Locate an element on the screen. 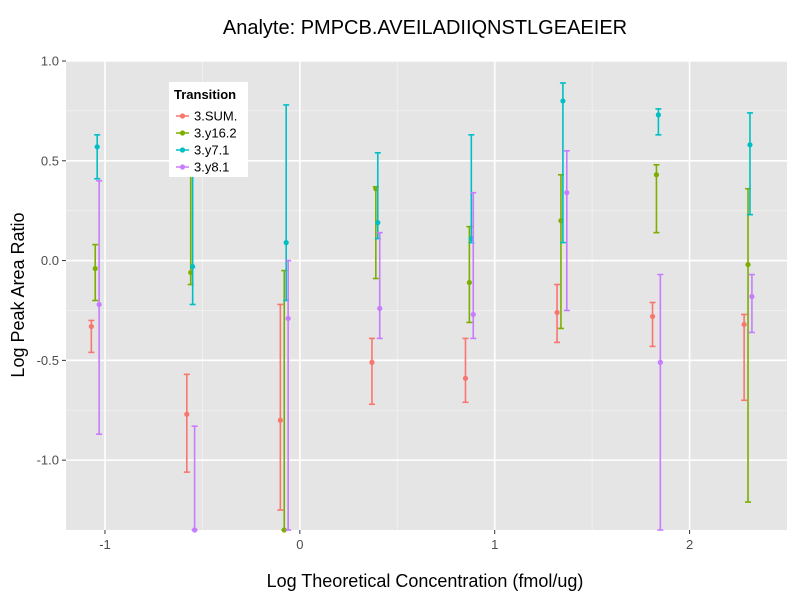 The width and height of the screenshot is (800, 600). legend-box is located at coordinates (208, 129).